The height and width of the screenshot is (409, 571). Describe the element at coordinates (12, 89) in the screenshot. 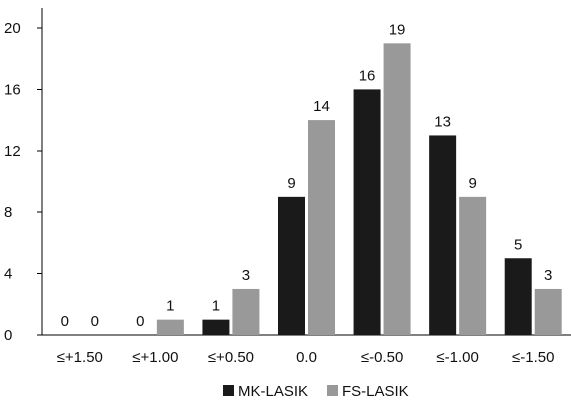

I see `y-tick-label: 16` at that location.